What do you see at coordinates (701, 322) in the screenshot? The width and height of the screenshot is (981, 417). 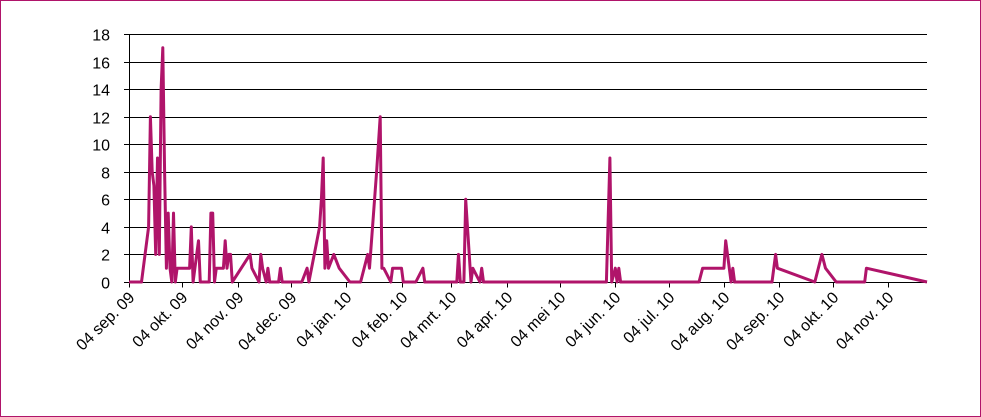 I see `x-tick-label: 04 aug. 10` at bounding box center [701, 322].